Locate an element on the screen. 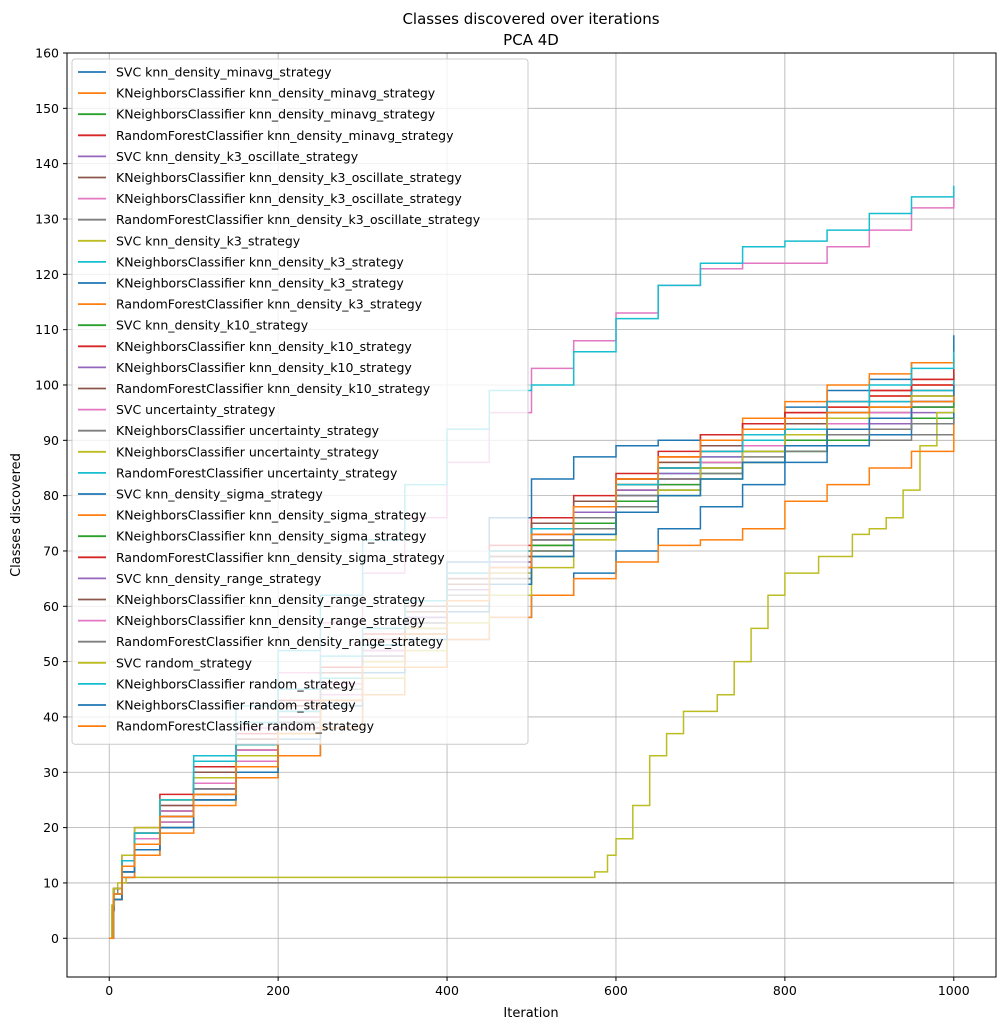 The width and height of the screenshot is (1005, 1030). y-tick-label: 30 is located at coordinates (51, 772).